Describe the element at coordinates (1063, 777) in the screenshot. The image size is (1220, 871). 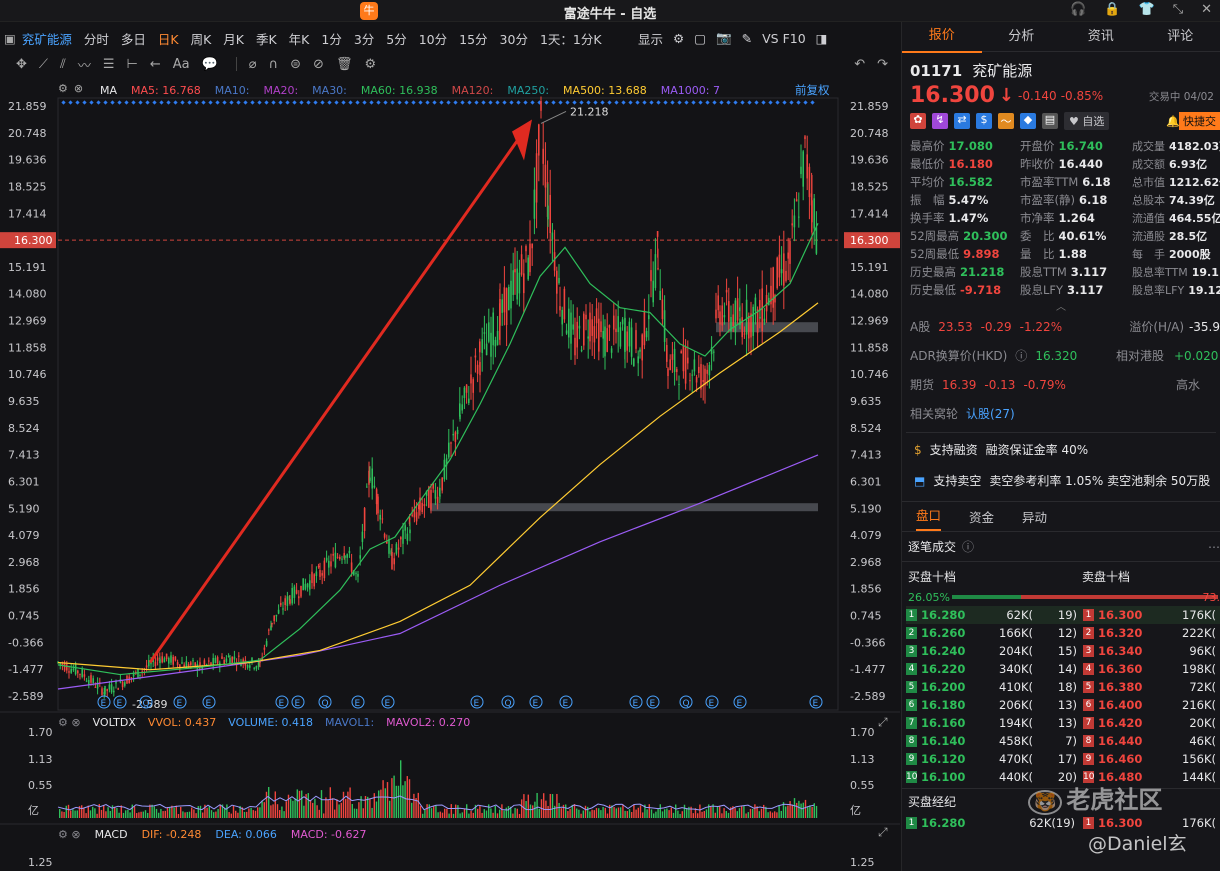
I see `order-book-row: 10 16.100 440K(20) 10 16.480 144K(` at that location.